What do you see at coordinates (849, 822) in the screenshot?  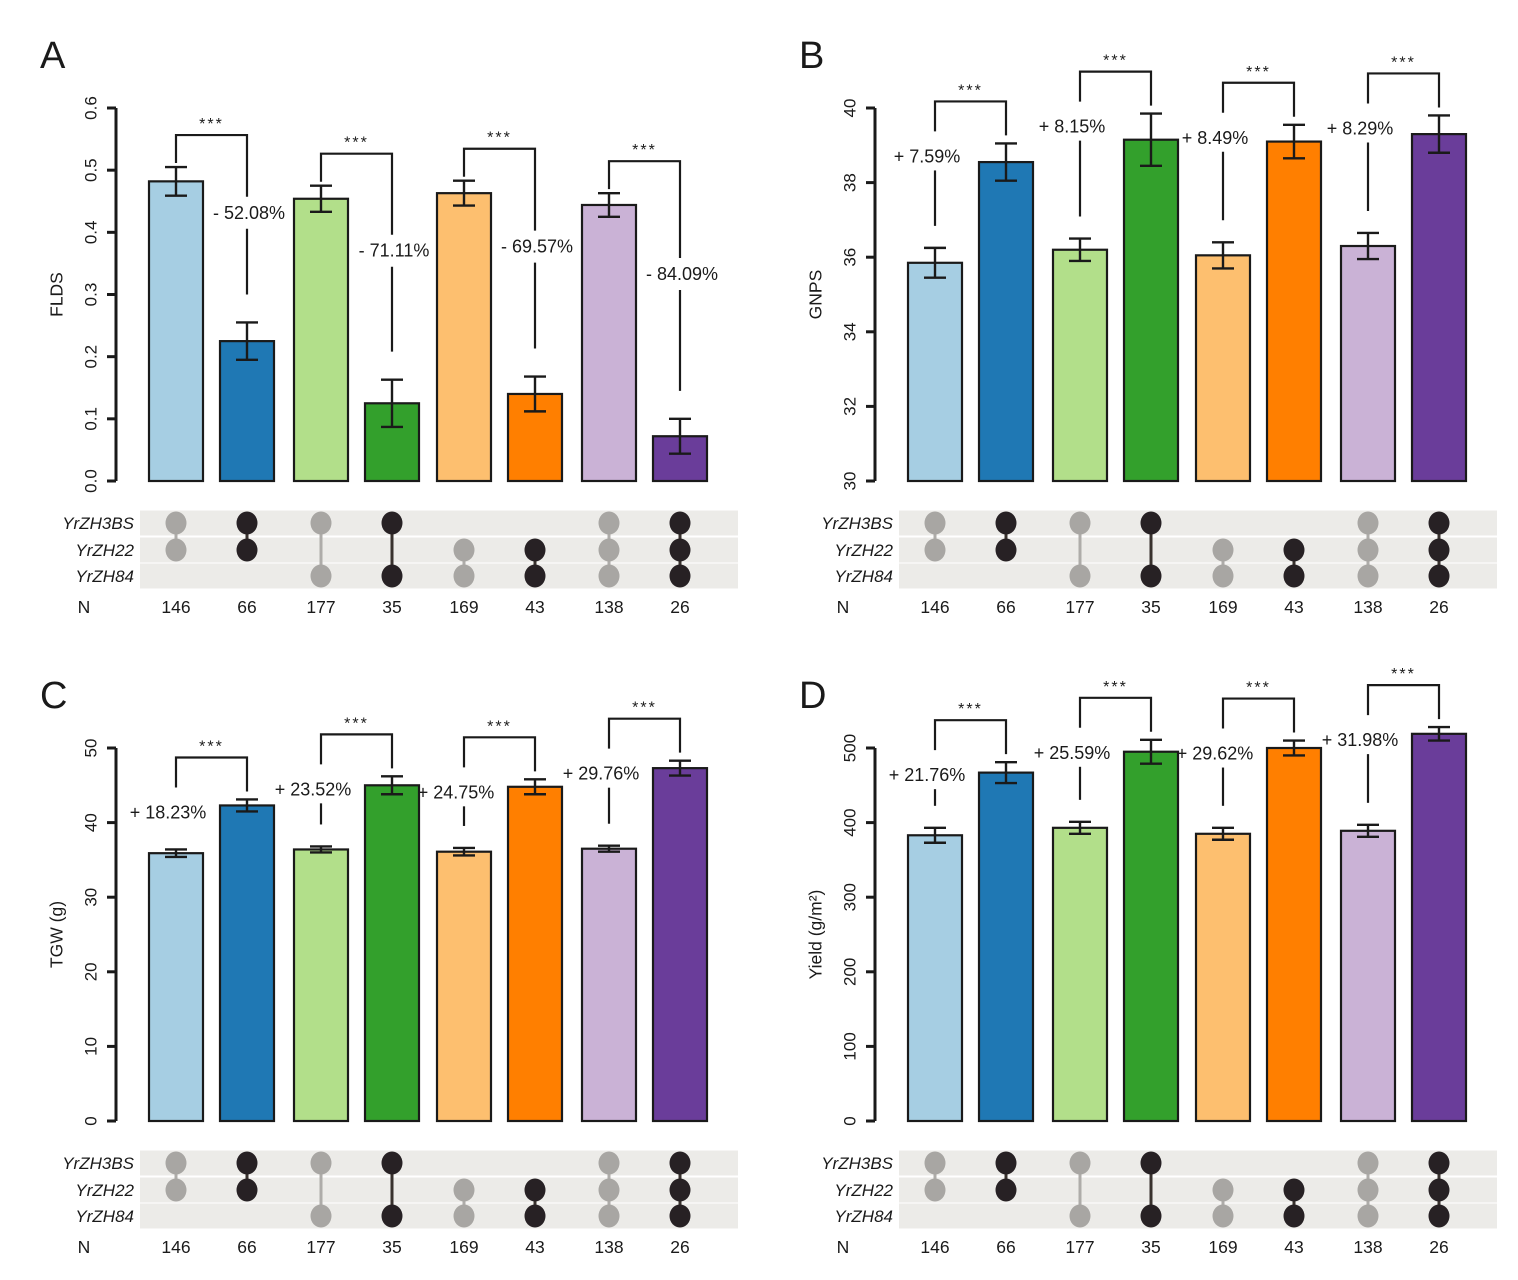 I see `y-tick-label: 400` at bounding box center [849, 822].